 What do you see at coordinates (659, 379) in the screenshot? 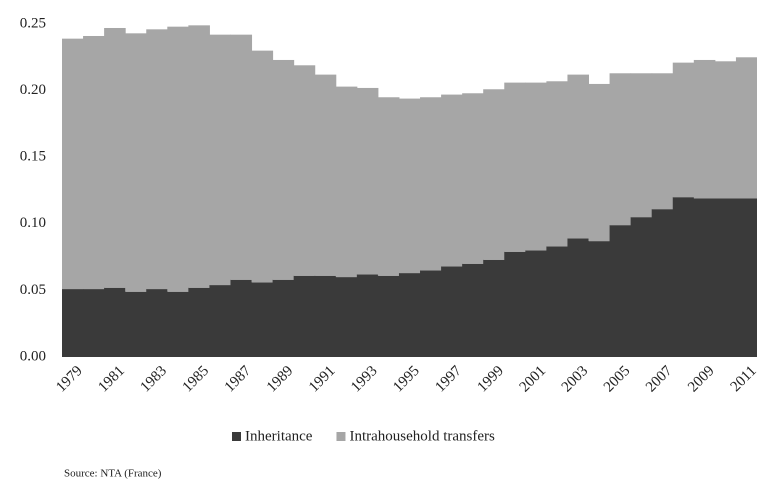
I see `x-tick-label: 2007` at bounding box center [659, 379].